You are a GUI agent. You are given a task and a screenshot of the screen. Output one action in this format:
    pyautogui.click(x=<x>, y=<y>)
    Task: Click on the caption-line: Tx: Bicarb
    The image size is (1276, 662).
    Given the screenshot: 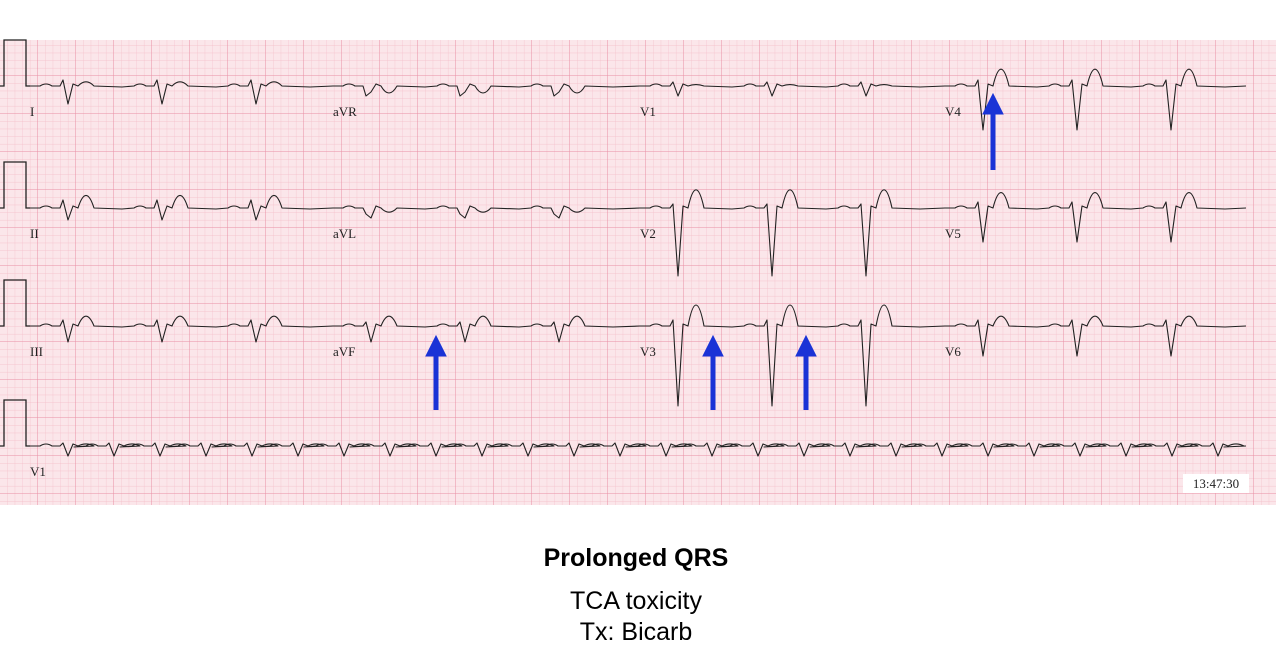 What is the action you would take?
    pyautogui.click(x=636, y=632)
    